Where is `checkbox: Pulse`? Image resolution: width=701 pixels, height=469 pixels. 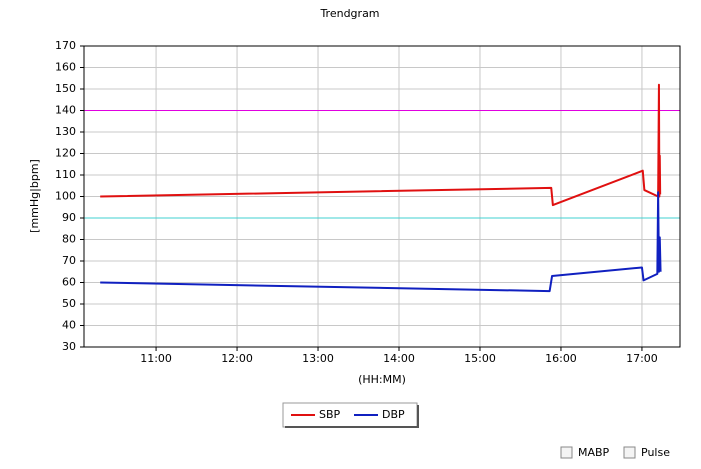 checkbox: Pulse is located at coordinates (646, 452).